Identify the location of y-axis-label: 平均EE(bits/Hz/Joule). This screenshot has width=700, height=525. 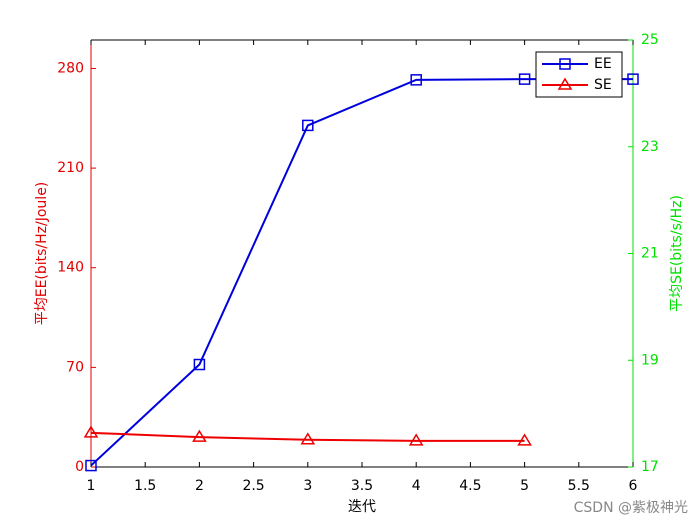
(42, 254).